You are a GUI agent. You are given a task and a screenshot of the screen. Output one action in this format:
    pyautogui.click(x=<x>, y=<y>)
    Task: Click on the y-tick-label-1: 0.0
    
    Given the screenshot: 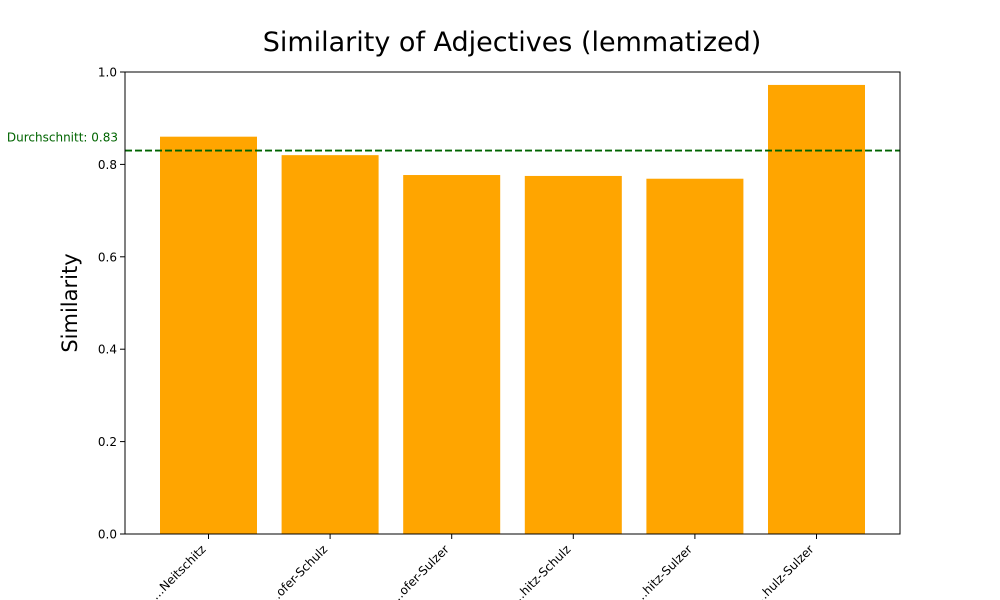 What is the action you would take?
    pyautogui.click(x=107, y=535)
    